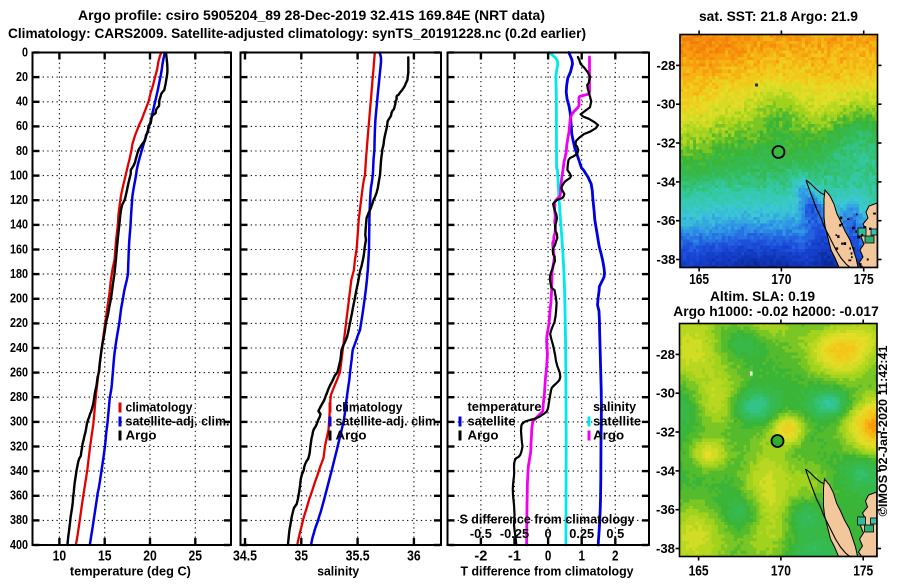 The image size is (900, 585). What do you see at coordinates (615, 556) in the screenshot?
I see `svg-text: 2` at bounding box center [615, 556].